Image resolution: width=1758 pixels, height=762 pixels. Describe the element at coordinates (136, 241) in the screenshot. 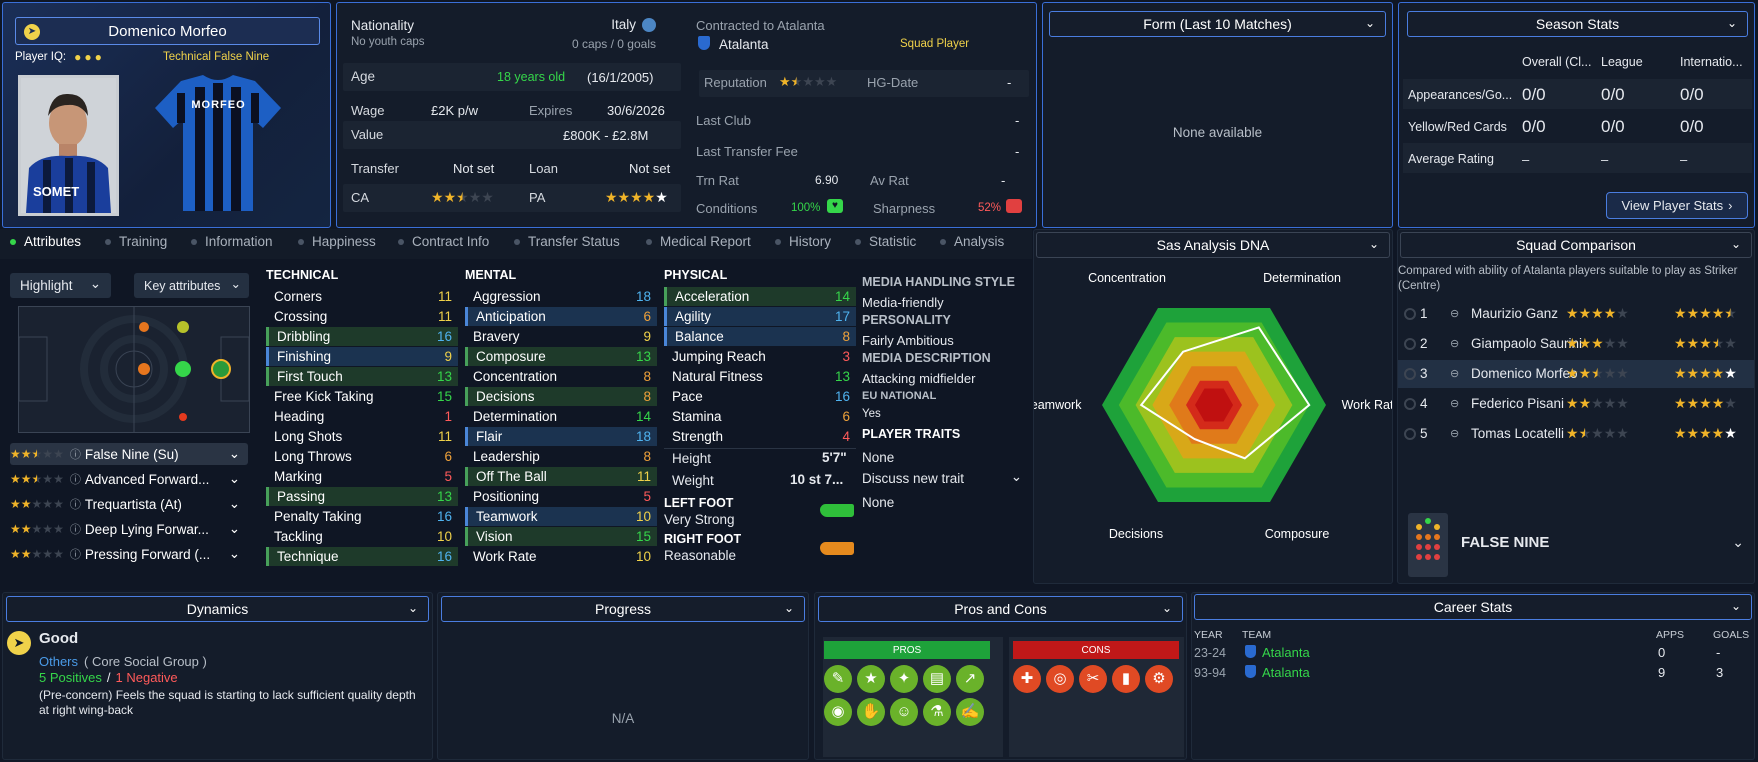

I see `tab-training: Training` at that location.